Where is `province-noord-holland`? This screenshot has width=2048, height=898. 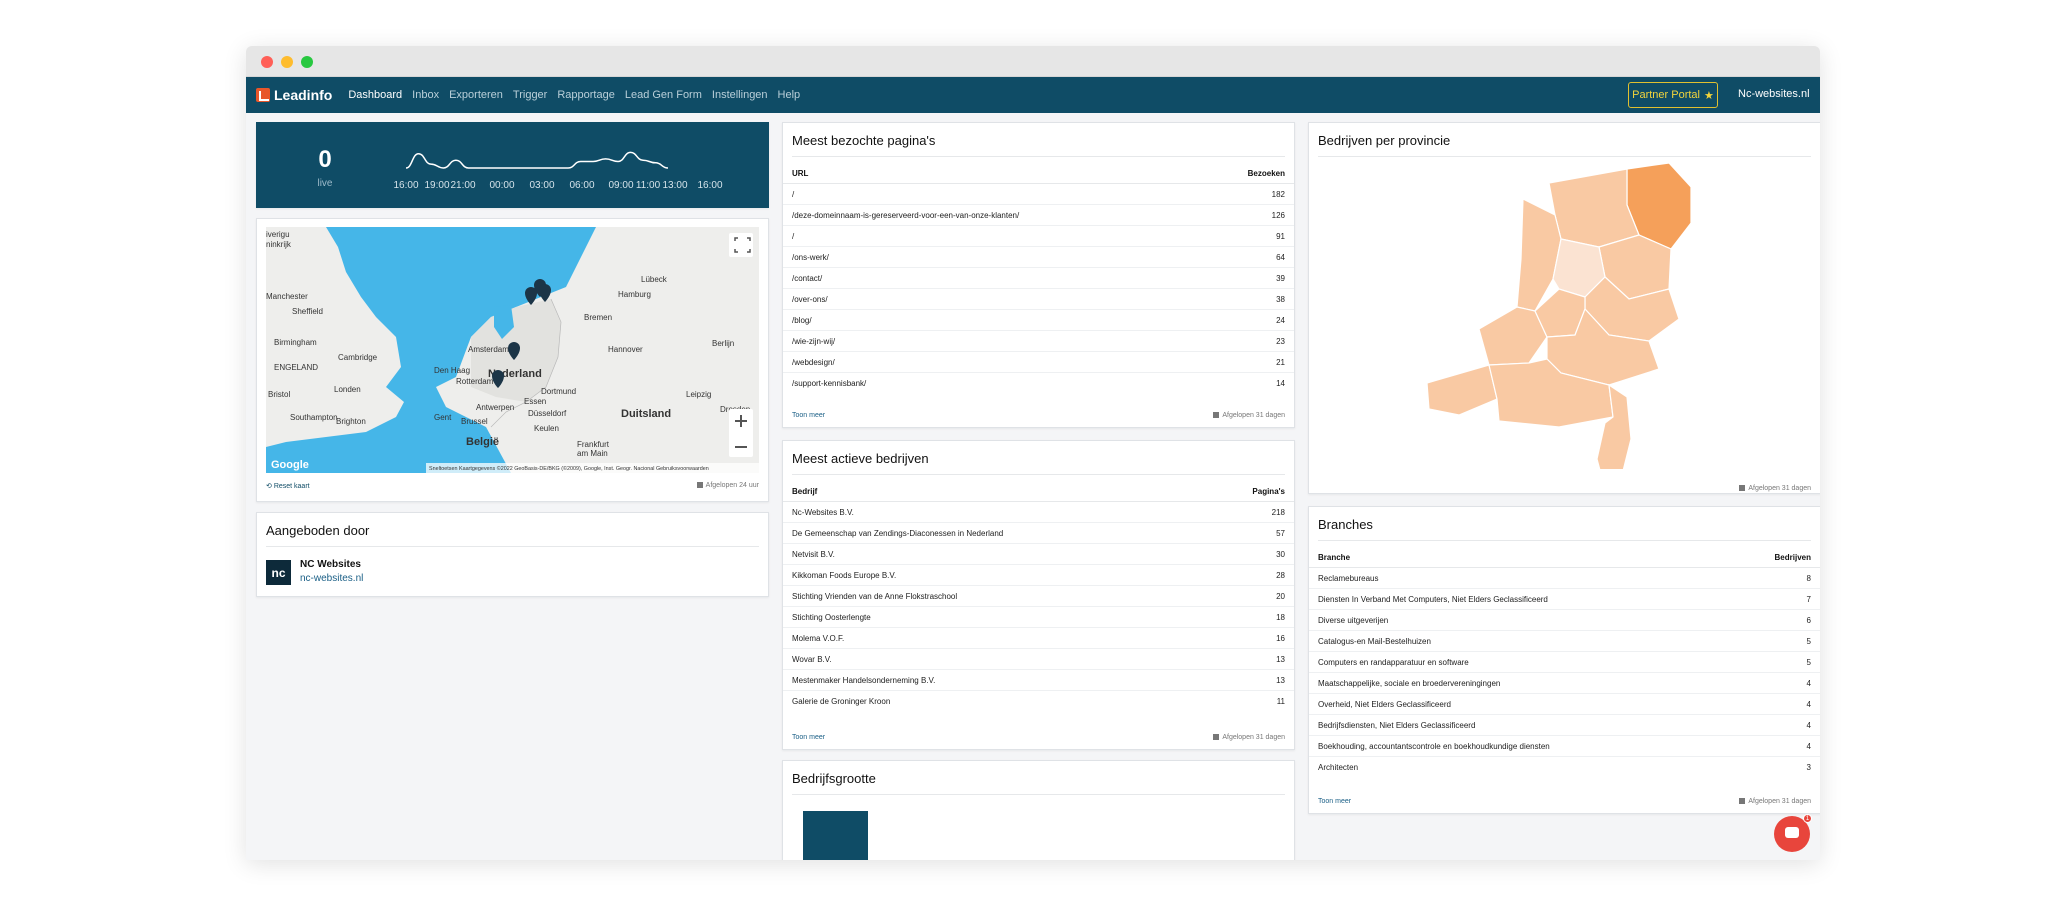
province-noord-holland is located at coordinates (1539, 255).